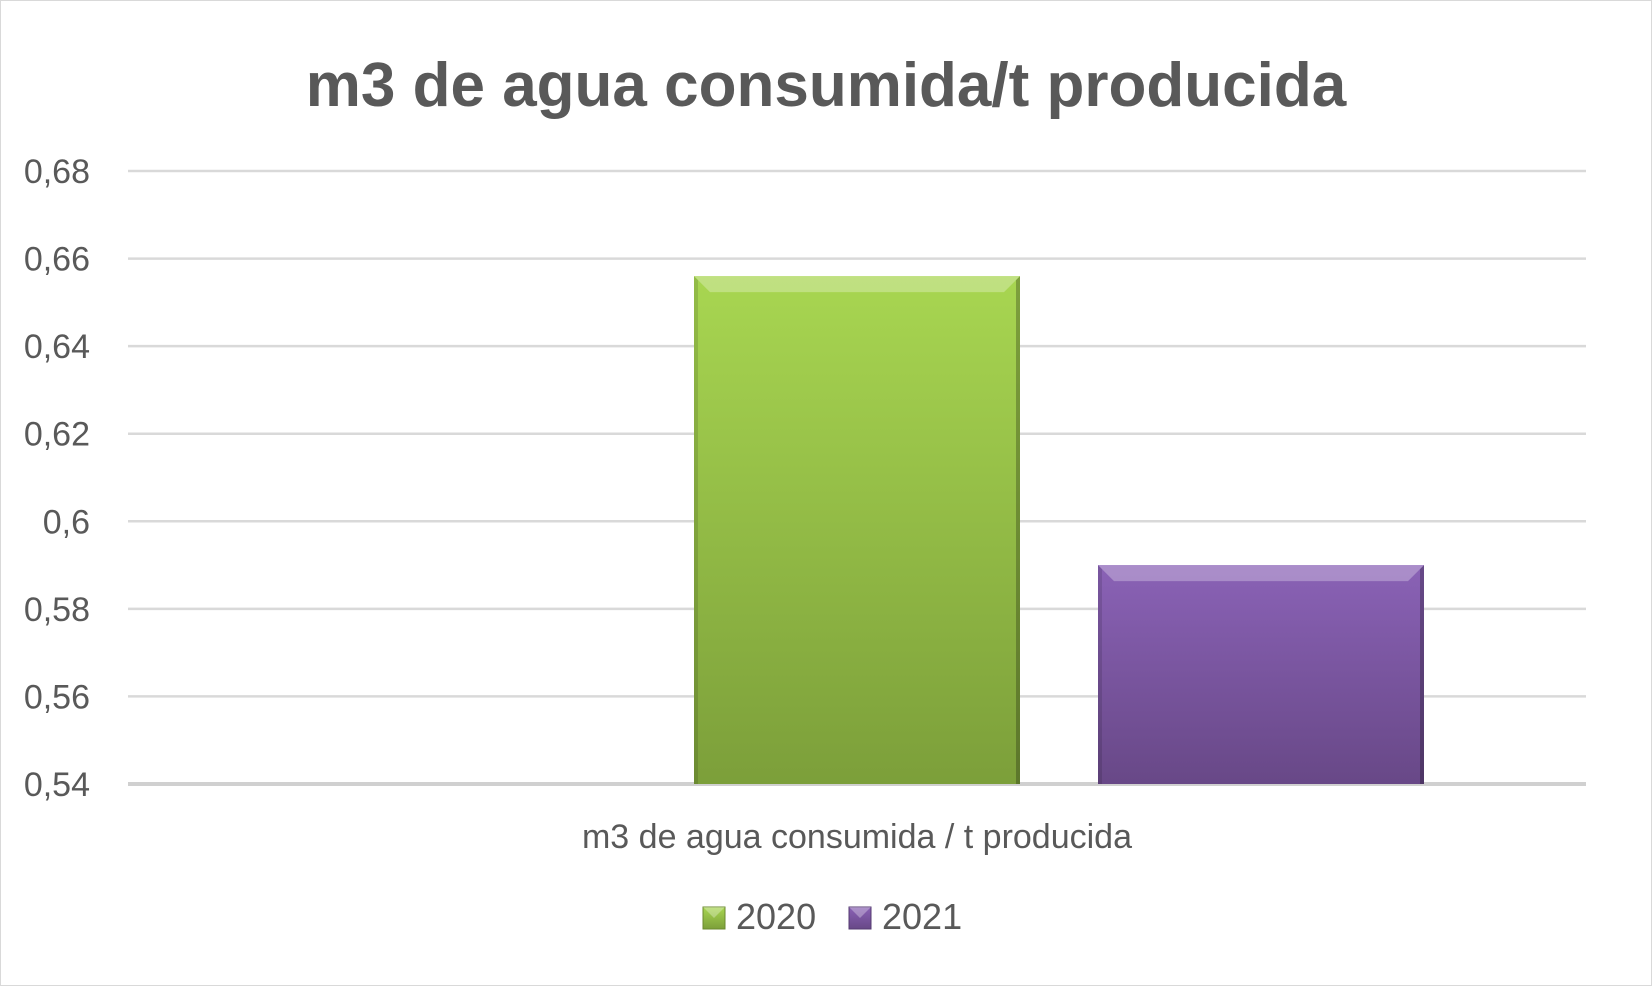  I want to click on y-tick-label: 0,54, so click(57, 785).